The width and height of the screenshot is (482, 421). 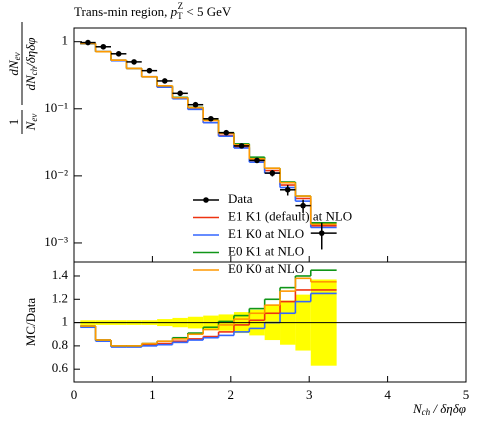 I want to click on x-tick-label: 1, so click(x=152, y=394).